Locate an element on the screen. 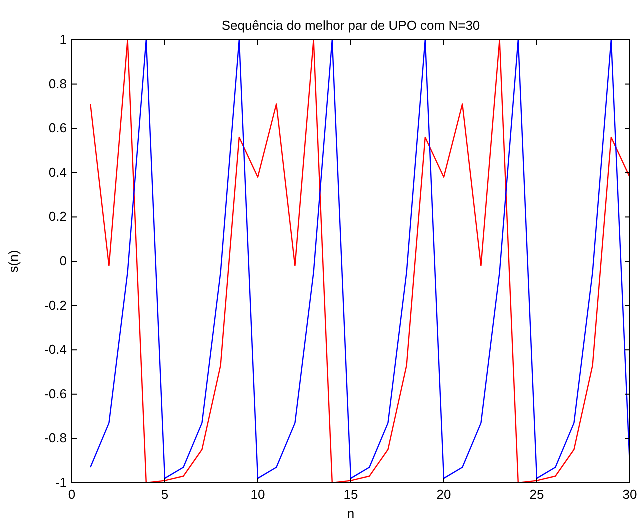 The image size is (641, 524). y-tick-label: 1 is located at coordinates (63, 39).